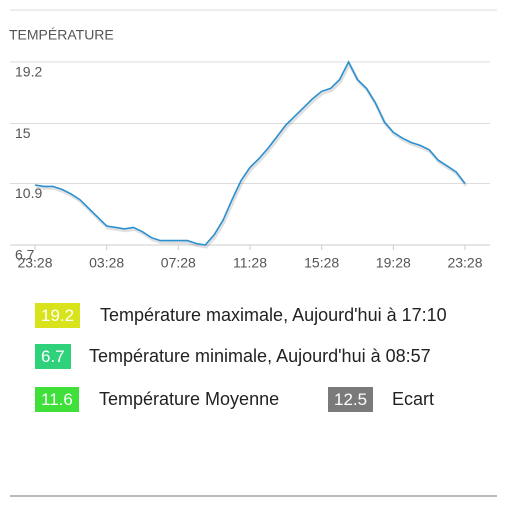 This screenshot has height=508, width=513. Describe the element at coordinates (178, 263) in the screenshot. I see `x-tick-label: 07:28` at that location.